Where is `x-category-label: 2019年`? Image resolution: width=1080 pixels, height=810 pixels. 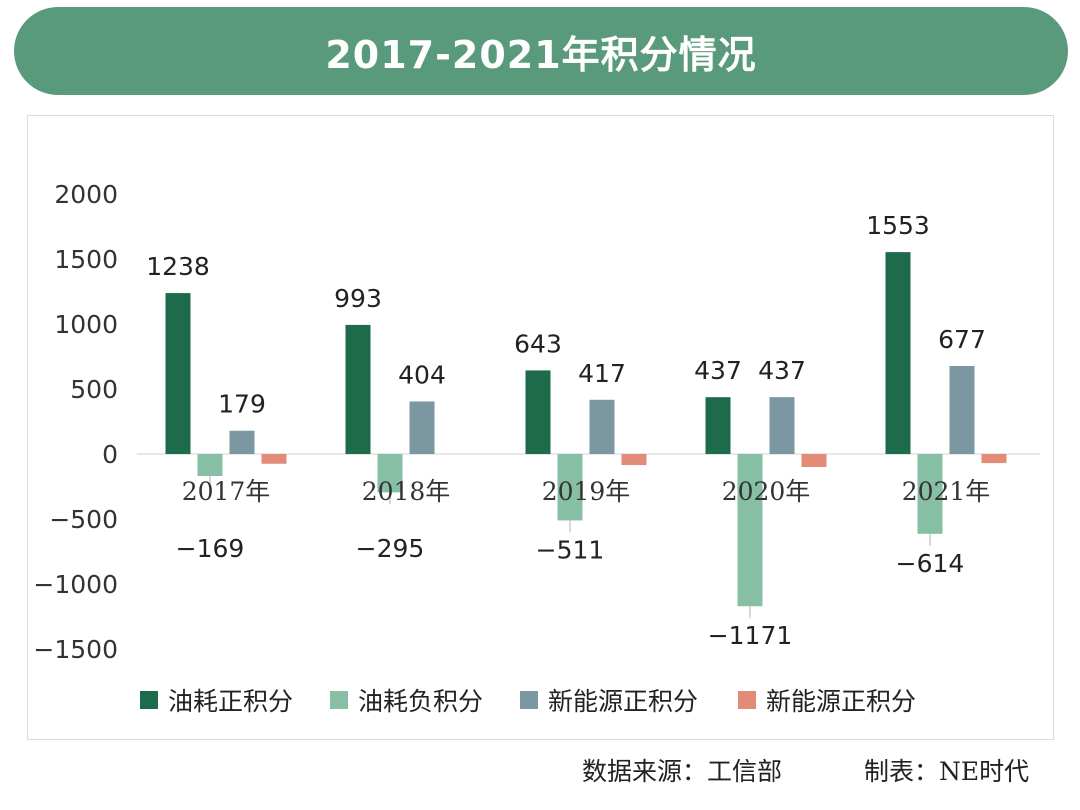 x-category-label: 2019年 is located at coordinates (586, 491).